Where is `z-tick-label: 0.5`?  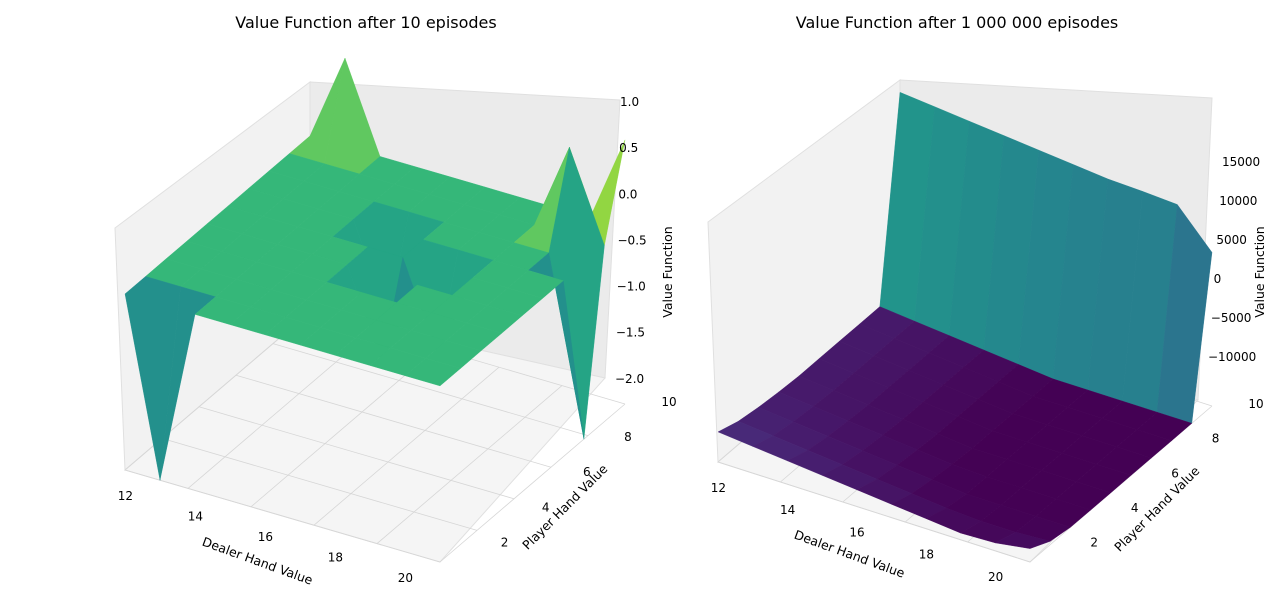
z-tick-label: 0.5 is located at coordinates (628, 148).